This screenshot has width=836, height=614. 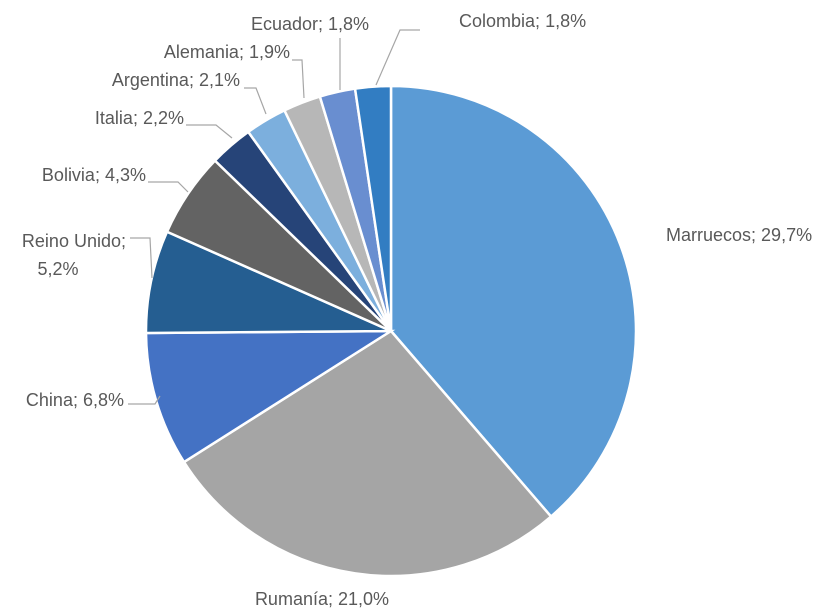 I want to click on data-label: China; 6,8%, so click(x=75, y=400).